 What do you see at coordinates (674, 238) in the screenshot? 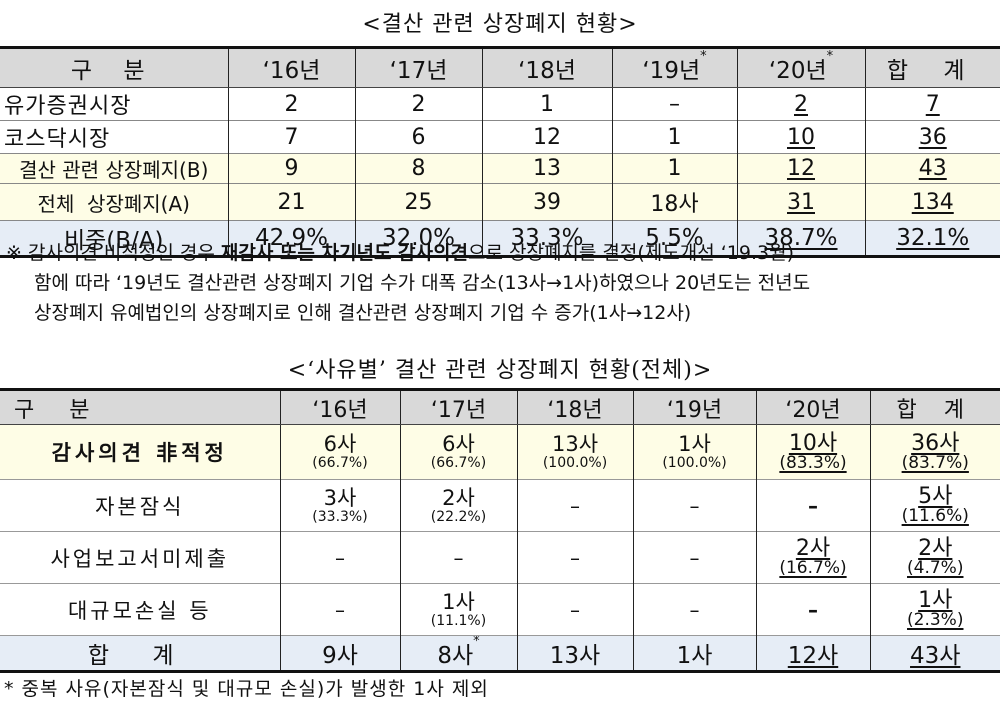
I see `cell: 5.5%` at bounding box center [674, 238].